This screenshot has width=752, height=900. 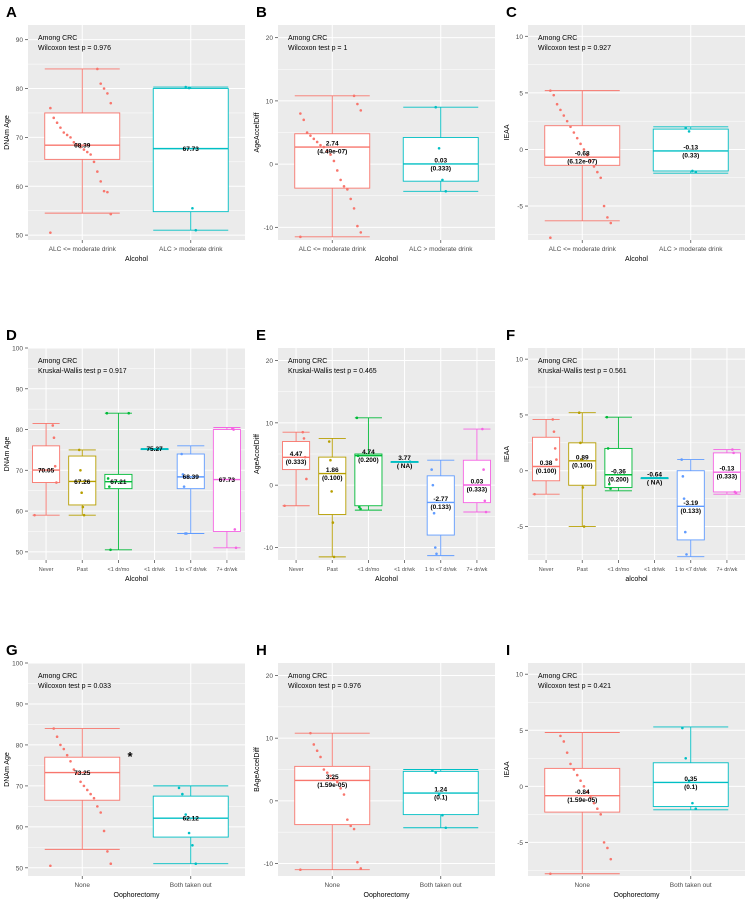 I want to click on median-label: 3.25, so click(x=332, y=777).